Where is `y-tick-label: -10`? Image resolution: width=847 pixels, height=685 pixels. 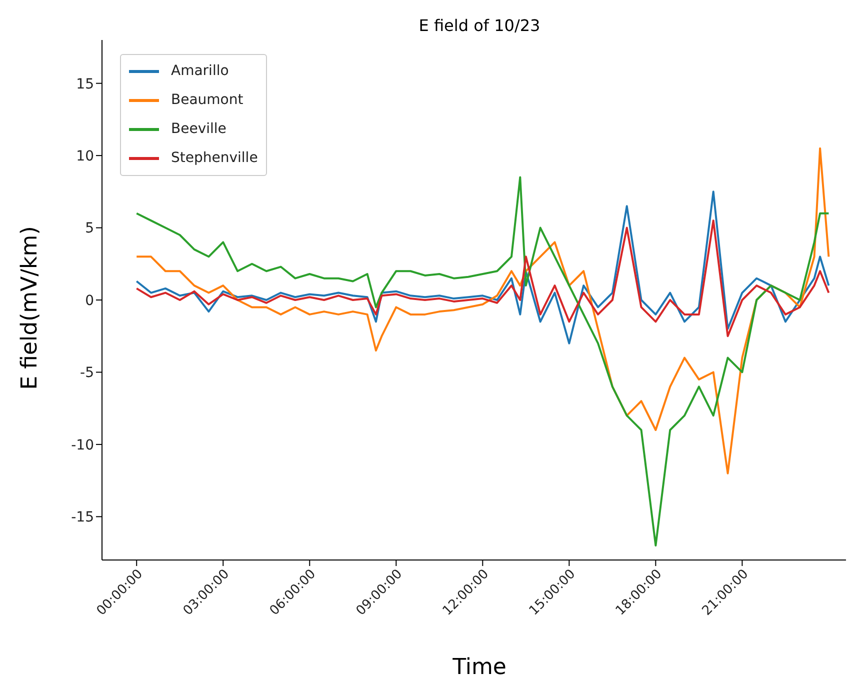
y-tick-label: -10 is located at coordinates (82, 445).